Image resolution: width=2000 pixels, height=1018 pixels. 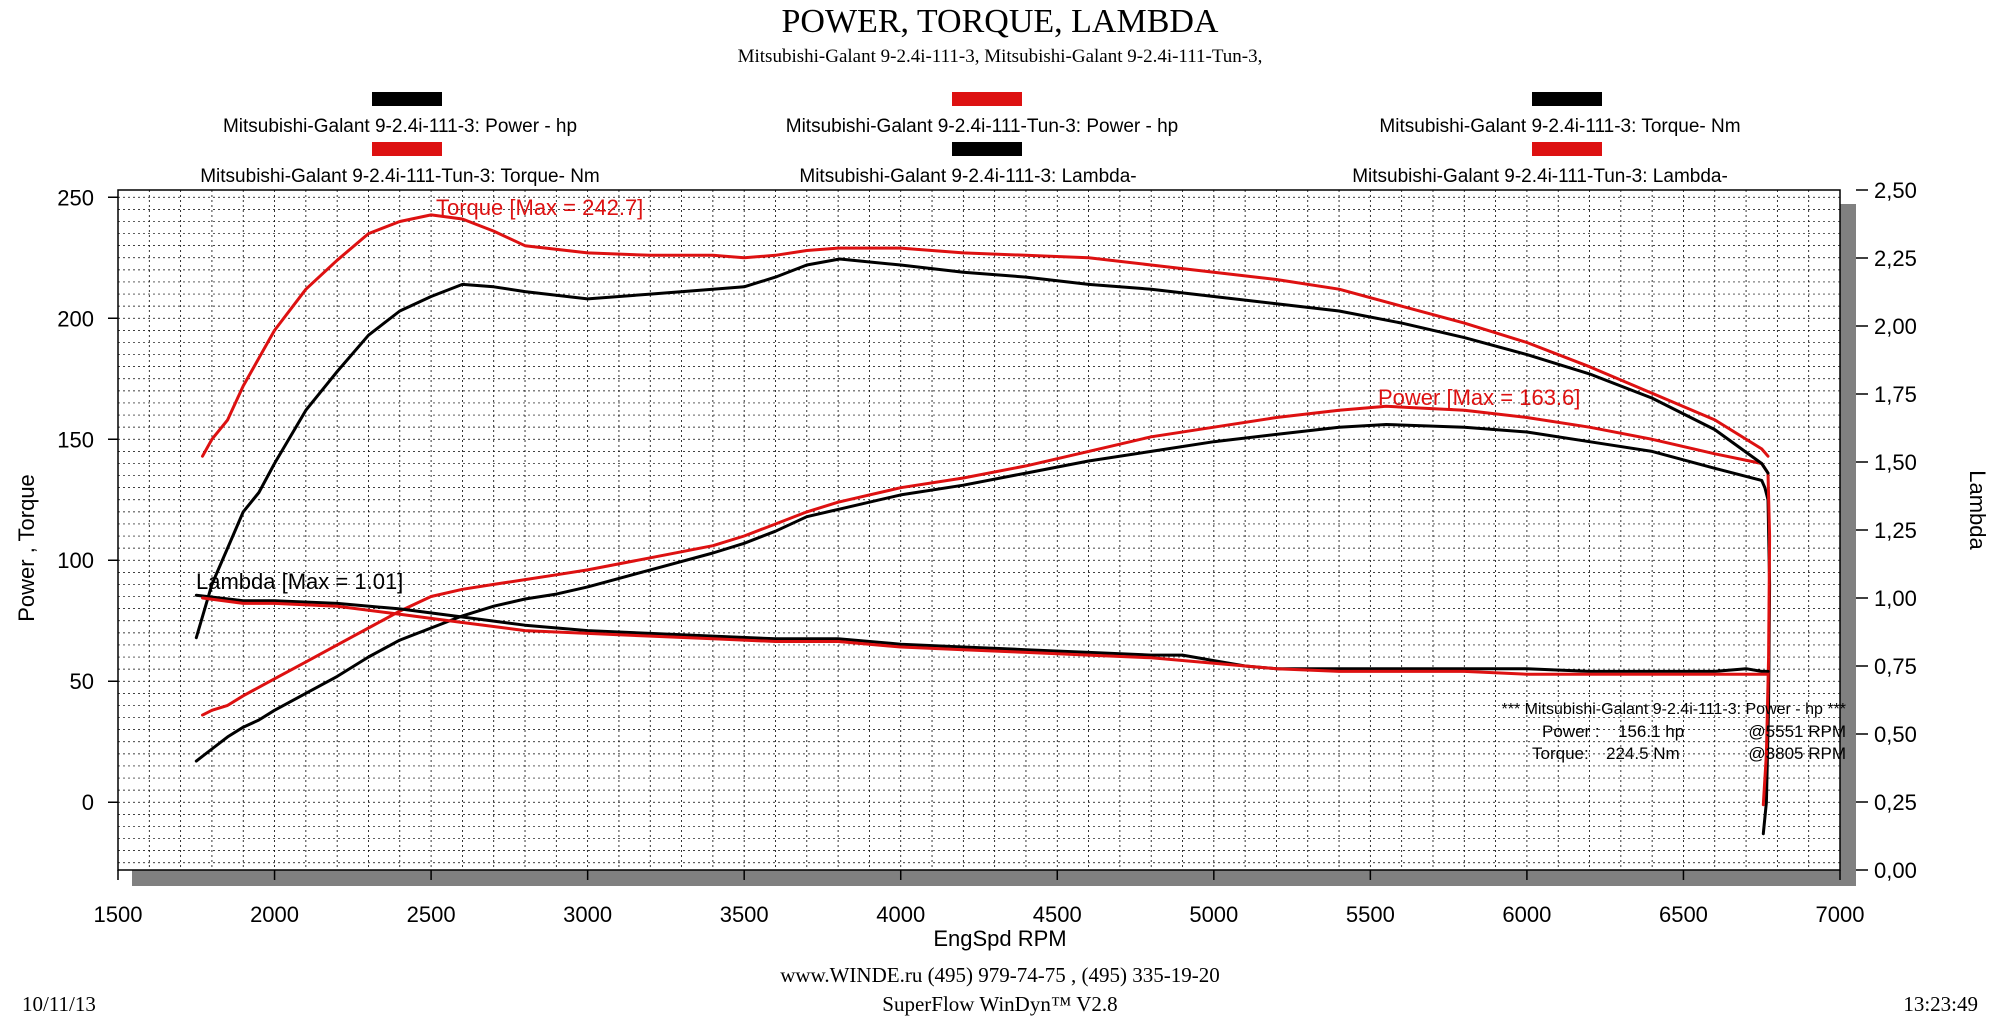 I want to click on x-tick-label: 5000, so click(x=1213, y=914).